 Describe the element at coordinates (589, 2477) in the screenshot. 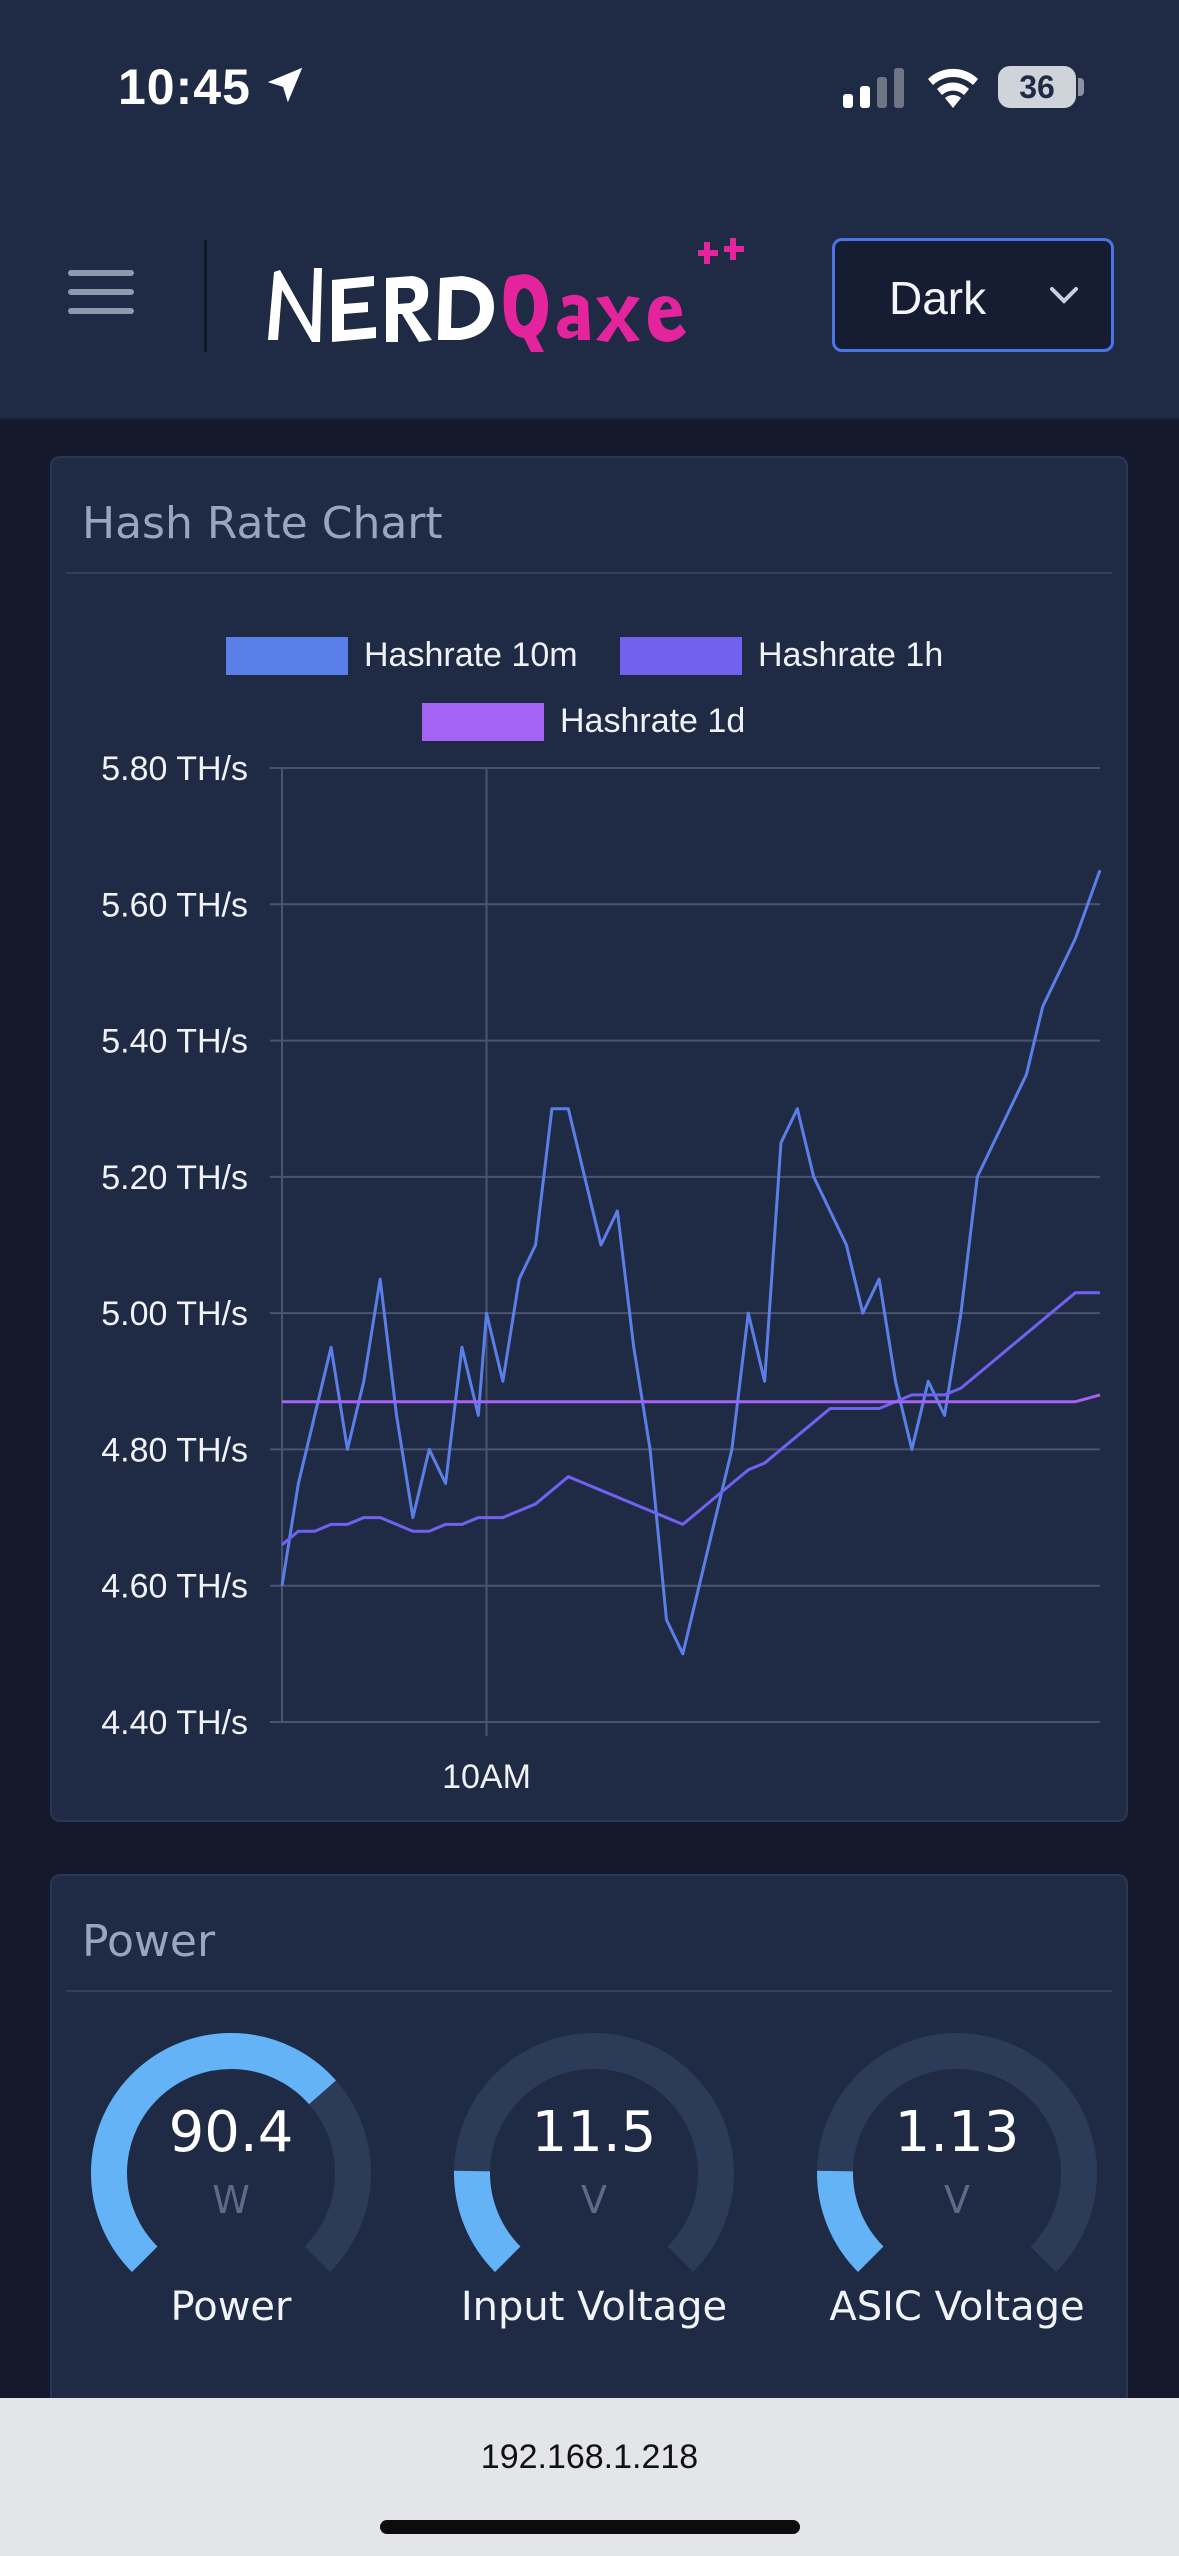

I see `browser-address-bar: 192.168.1.218` at that location.